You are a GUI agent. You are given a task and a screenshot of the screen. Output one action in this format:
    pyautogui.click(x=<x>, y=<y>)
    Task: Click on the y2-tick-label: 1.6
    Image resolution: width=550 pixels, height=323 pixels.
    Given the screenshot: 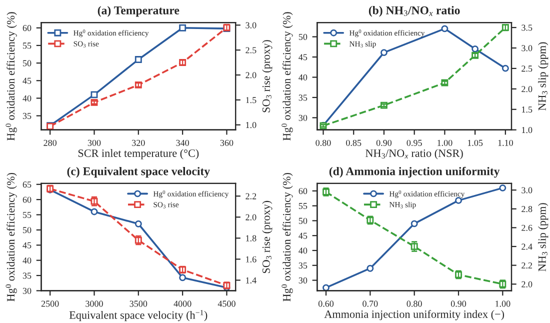 What is the action you would take?
    pyautogui.click(x=251, y=259)
    